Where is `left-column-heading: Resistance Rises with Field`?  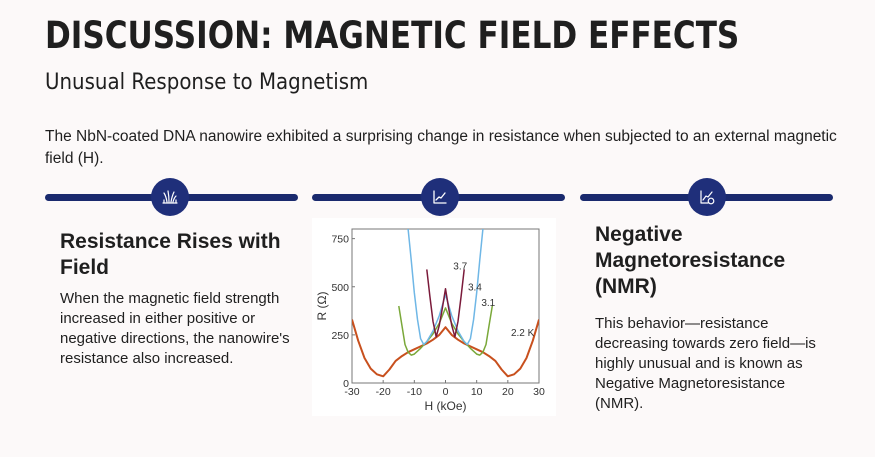 left-column-heading: Resistance Rises with Field is located at coordinates (170, 254).